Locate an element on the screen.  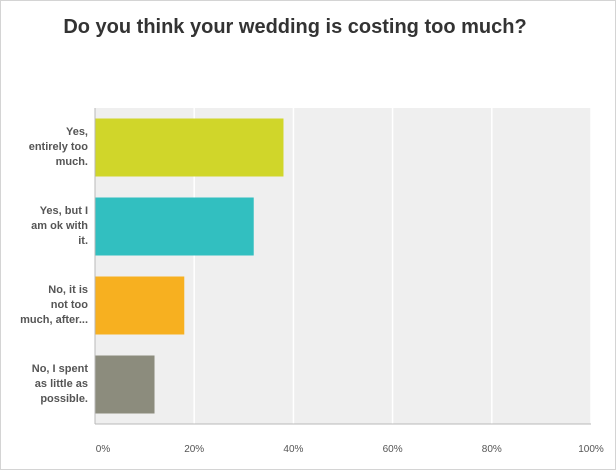
category-label-line: am ok with is located at coordinates (59, 226).